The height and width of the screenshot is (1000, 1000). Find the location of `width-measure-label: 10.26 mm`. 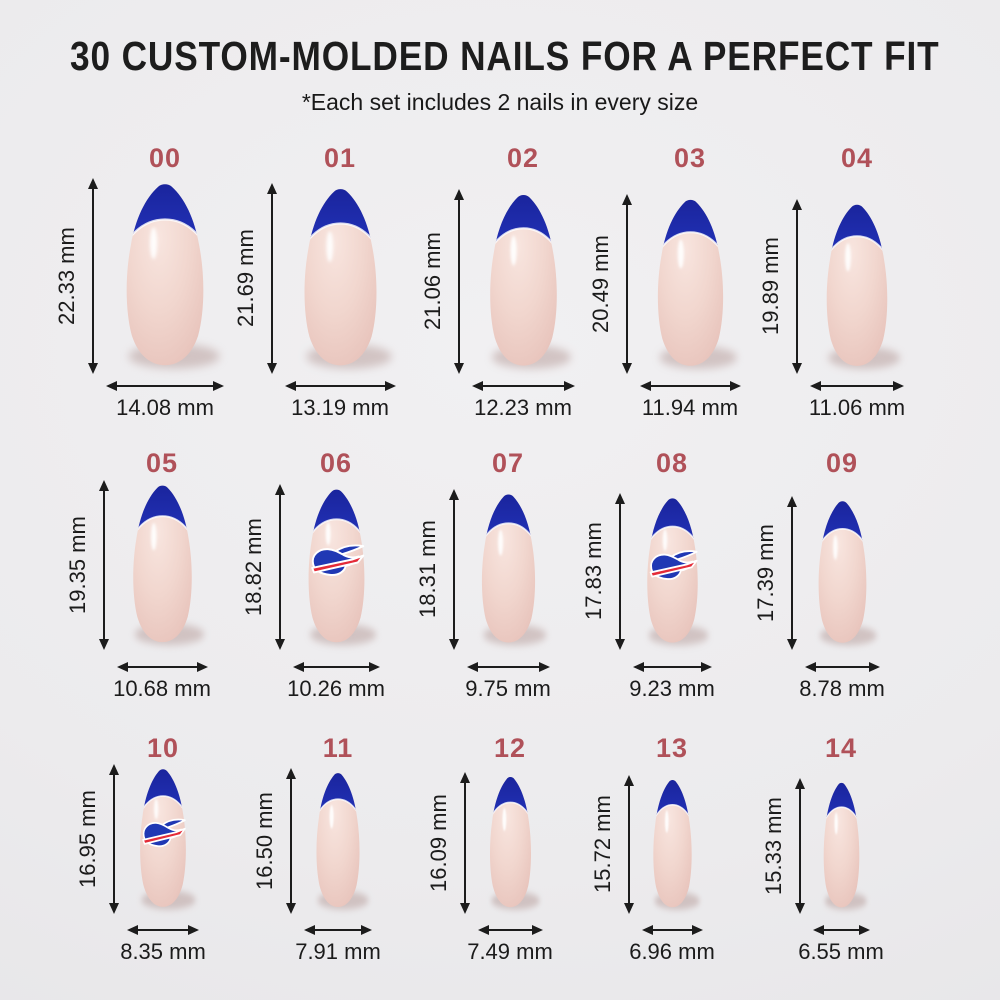

width-measure-label: 10.26 mm is located at coordinates (336, 688).